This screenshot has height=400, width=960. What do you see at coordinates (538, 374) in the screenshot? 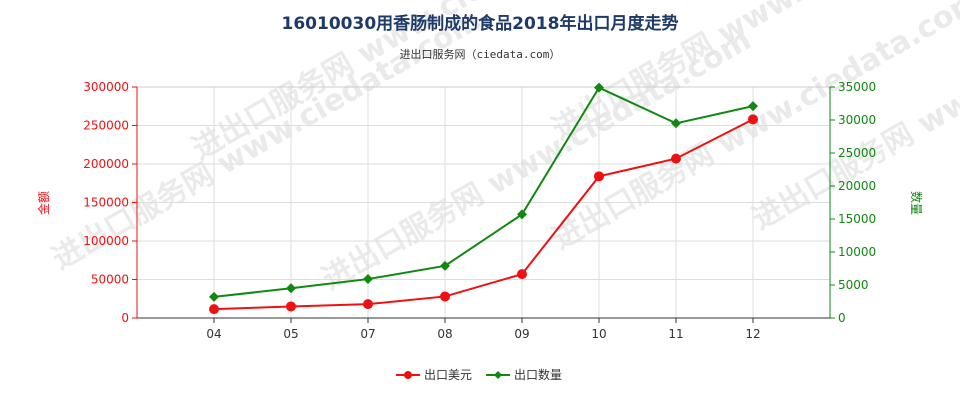
I see `legend-label: 出口数量` at bounding box center [538, 374].